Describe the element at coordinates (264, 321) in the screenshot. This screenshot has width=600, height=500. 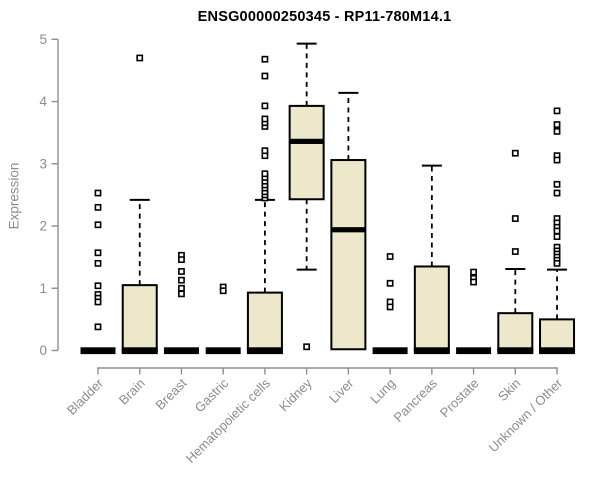
I see `box-hematopoietic-cells` at that location.